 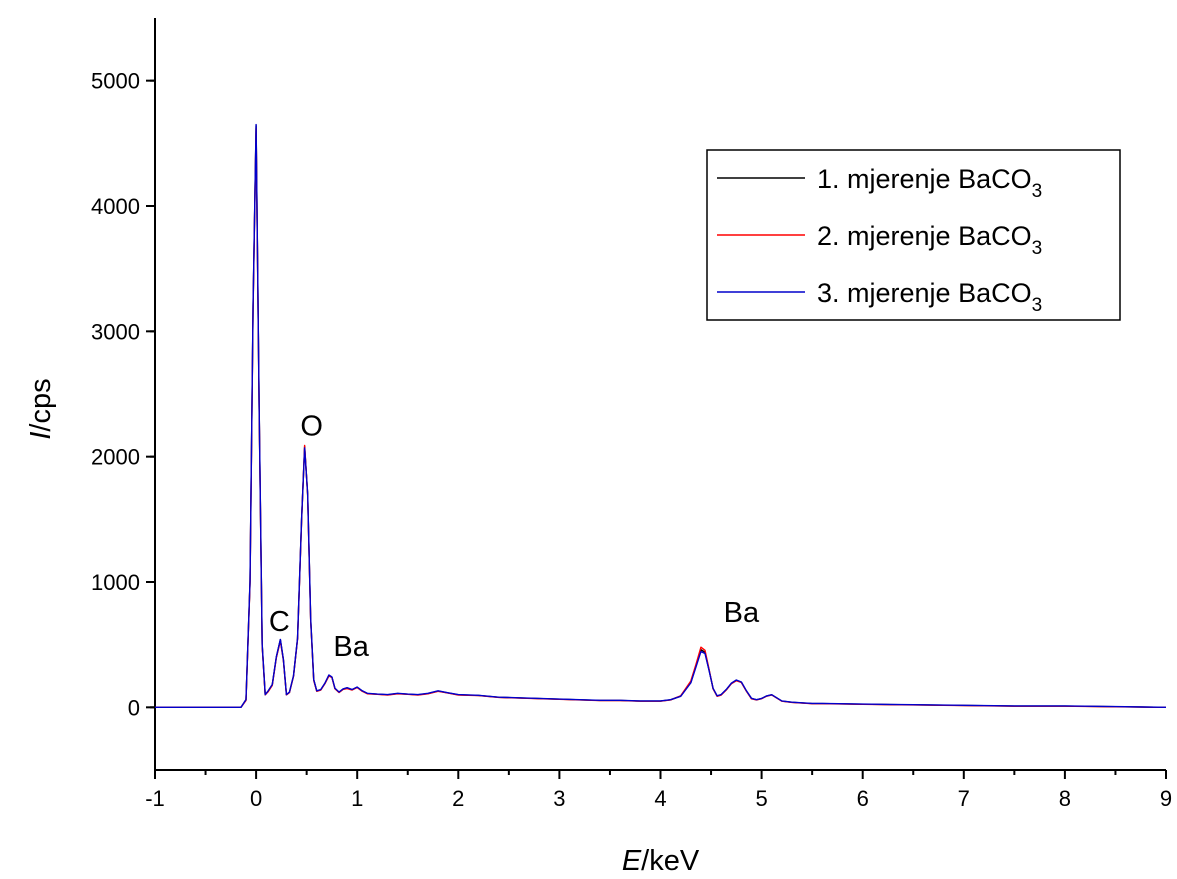 I want to click on x-tick-label: 4, so click(x=660, y=798).